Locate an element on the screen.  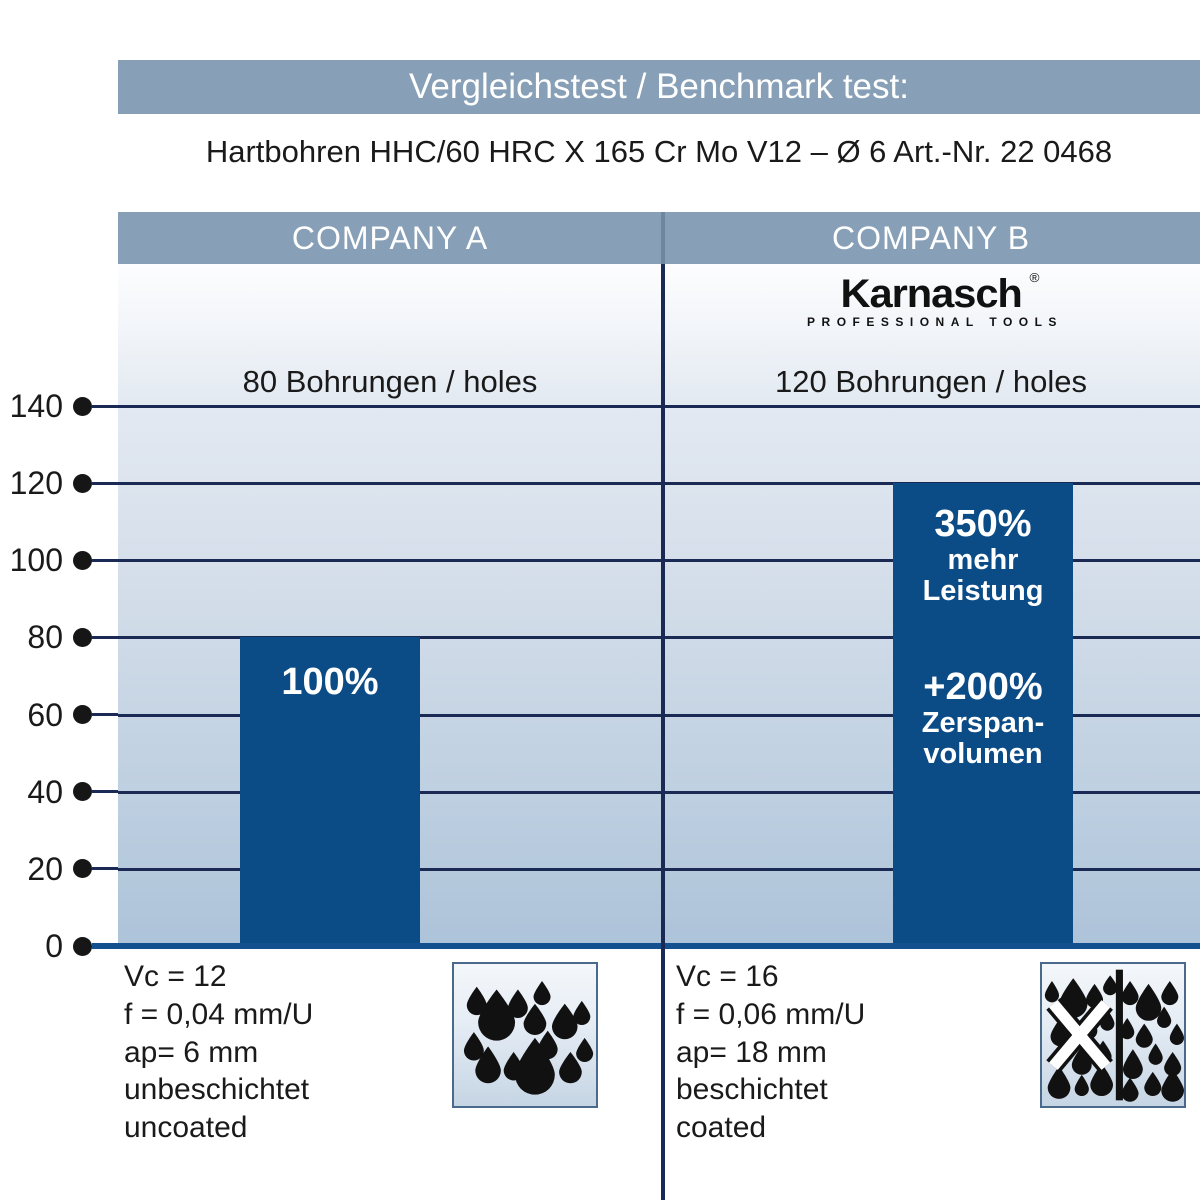
spec-line: coated is located at coordinates (721, 1128).